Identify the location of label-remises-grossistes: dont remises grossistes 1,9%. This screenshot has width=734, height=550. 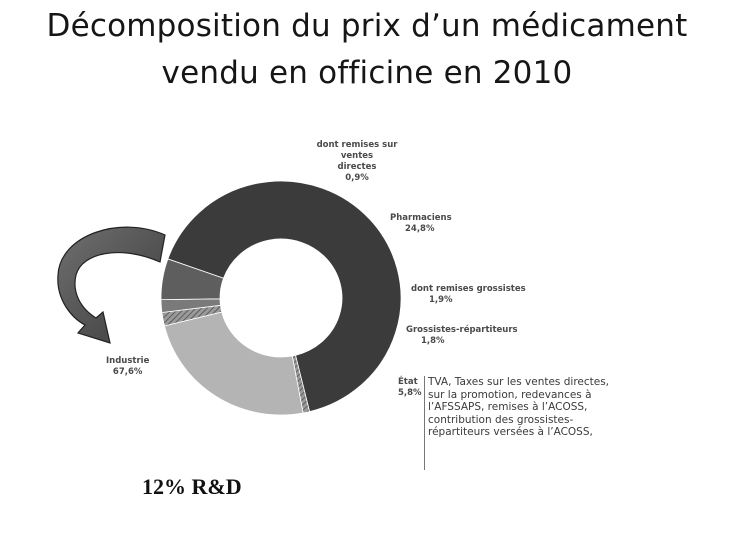
(468, 294).